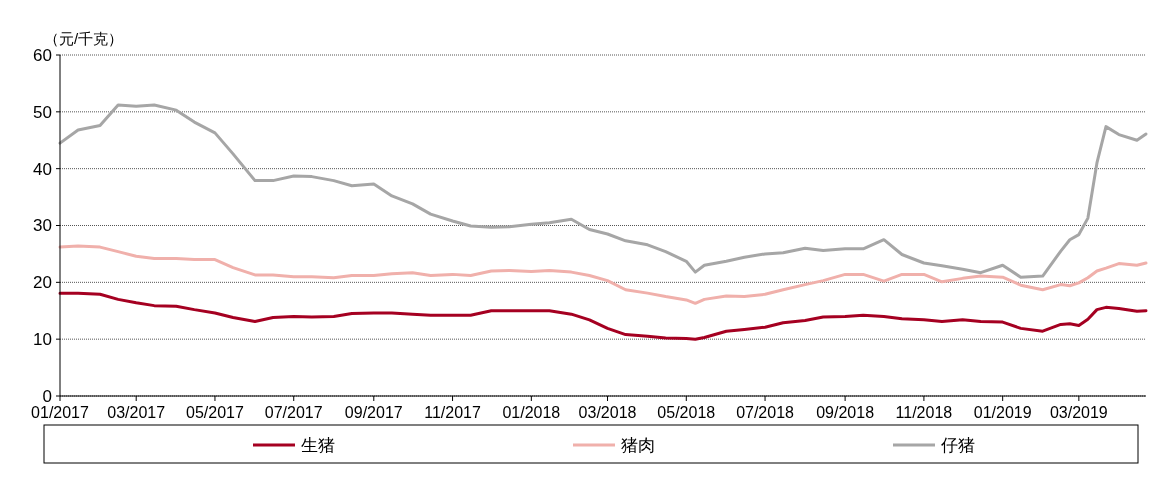 The image size is (1165, 477). Describe the element at coordinates (42, 169) in the screenshot. I see `y-tick-label: 40` at that location.